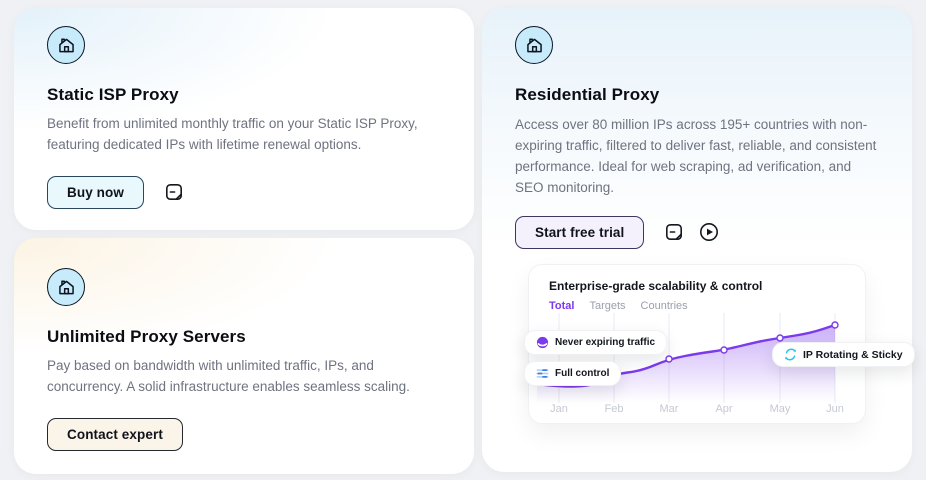 The width and height of the screenshot is (926, 480). I want to click on chart-title: Enterprise-grade scalability & control, so click(656, 286).